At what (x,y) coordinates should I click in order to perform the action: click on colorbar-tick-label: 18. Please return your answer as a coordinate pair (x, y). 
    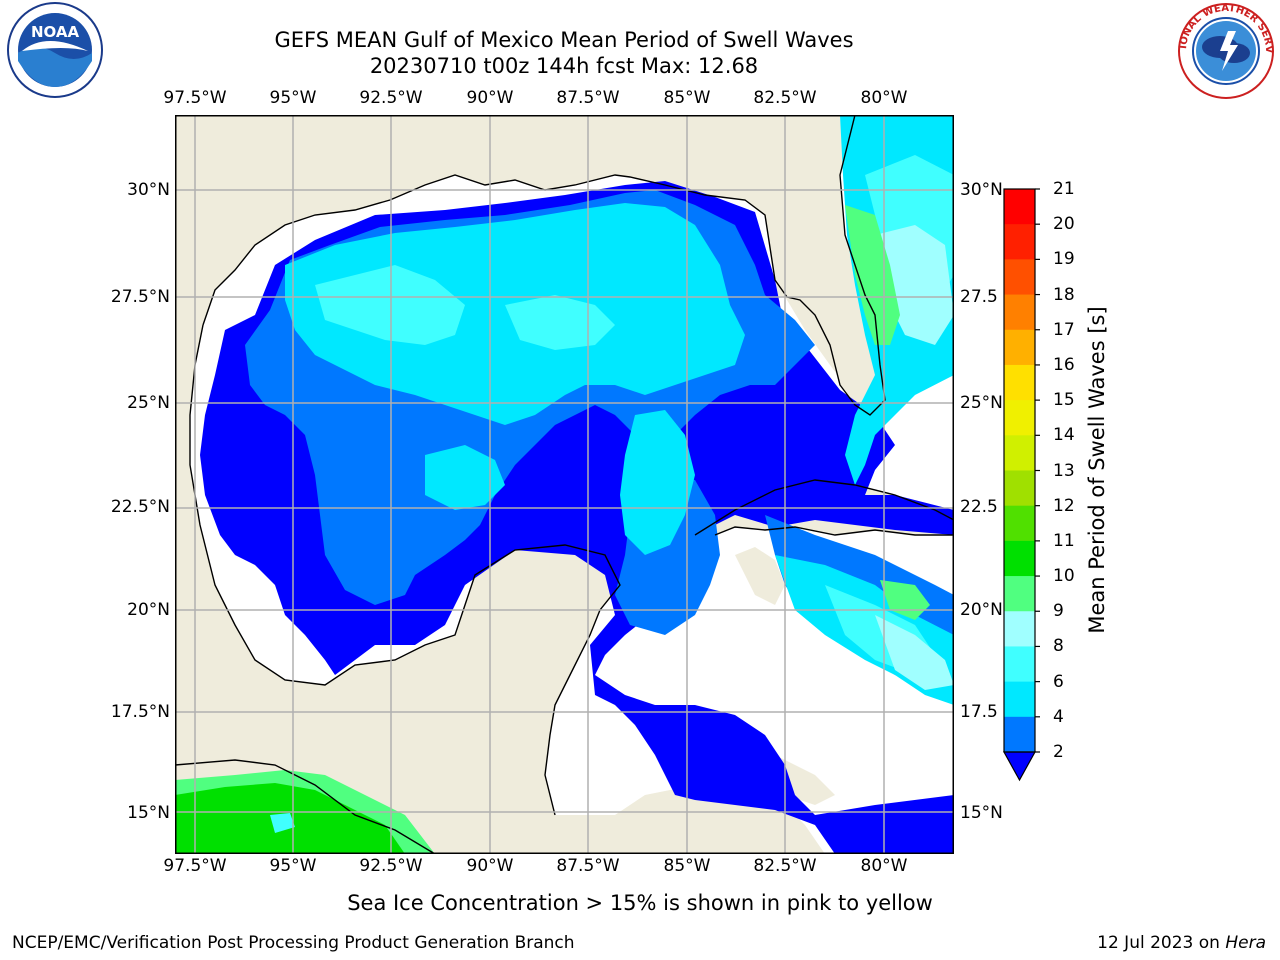
    Looking at the image, I should click on (1064, 294).